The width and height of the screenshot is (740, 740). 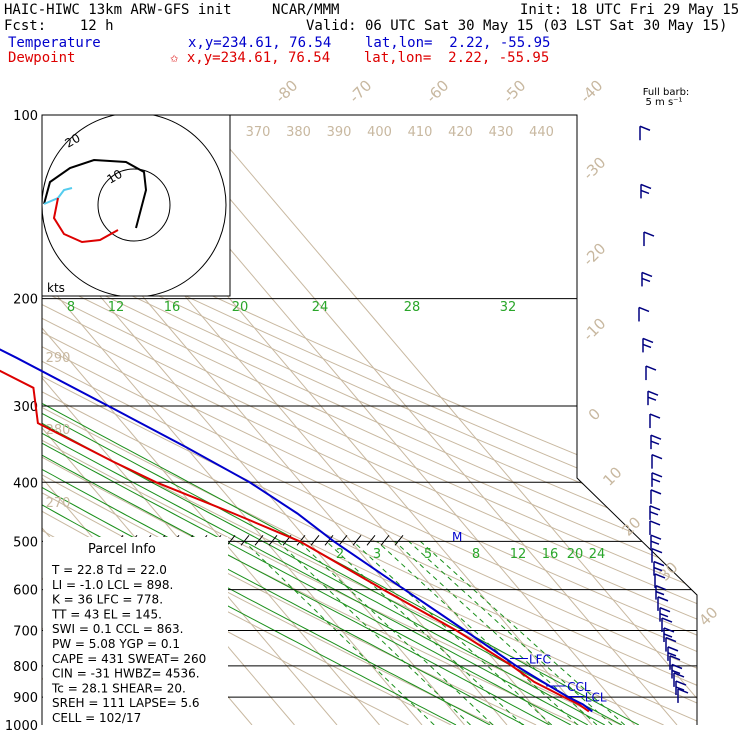 What do you see at coordinates (129, 659) in the screenshot?
I see `parcel-info-row: CAPE = 431 SWEAT= 260` at bounding box center [129, 659].